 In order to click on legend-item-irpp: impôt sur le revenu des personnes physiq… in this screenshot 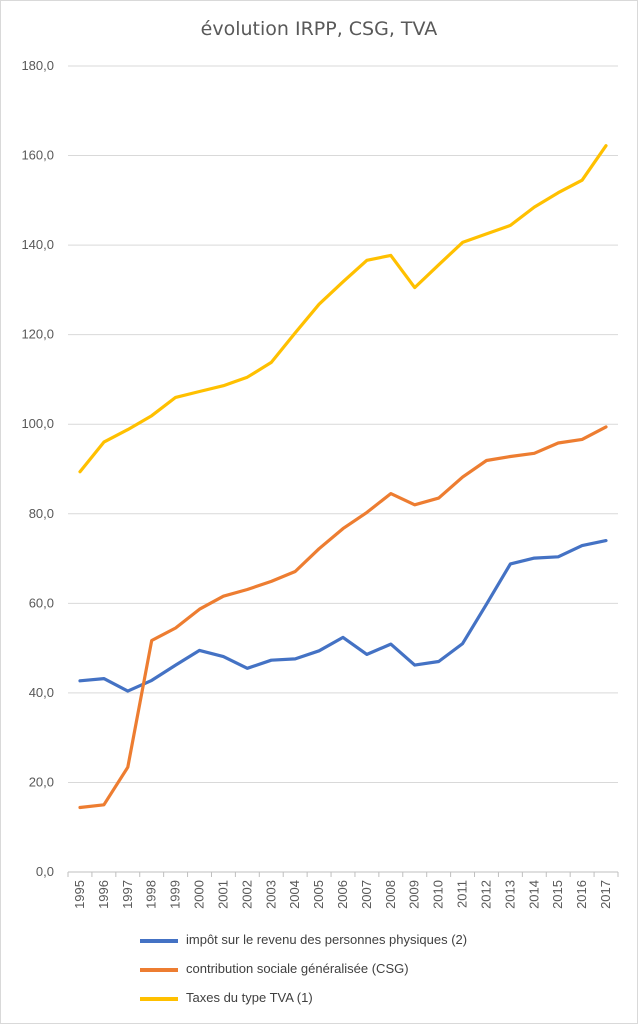, I will do `click(360, 941)`.